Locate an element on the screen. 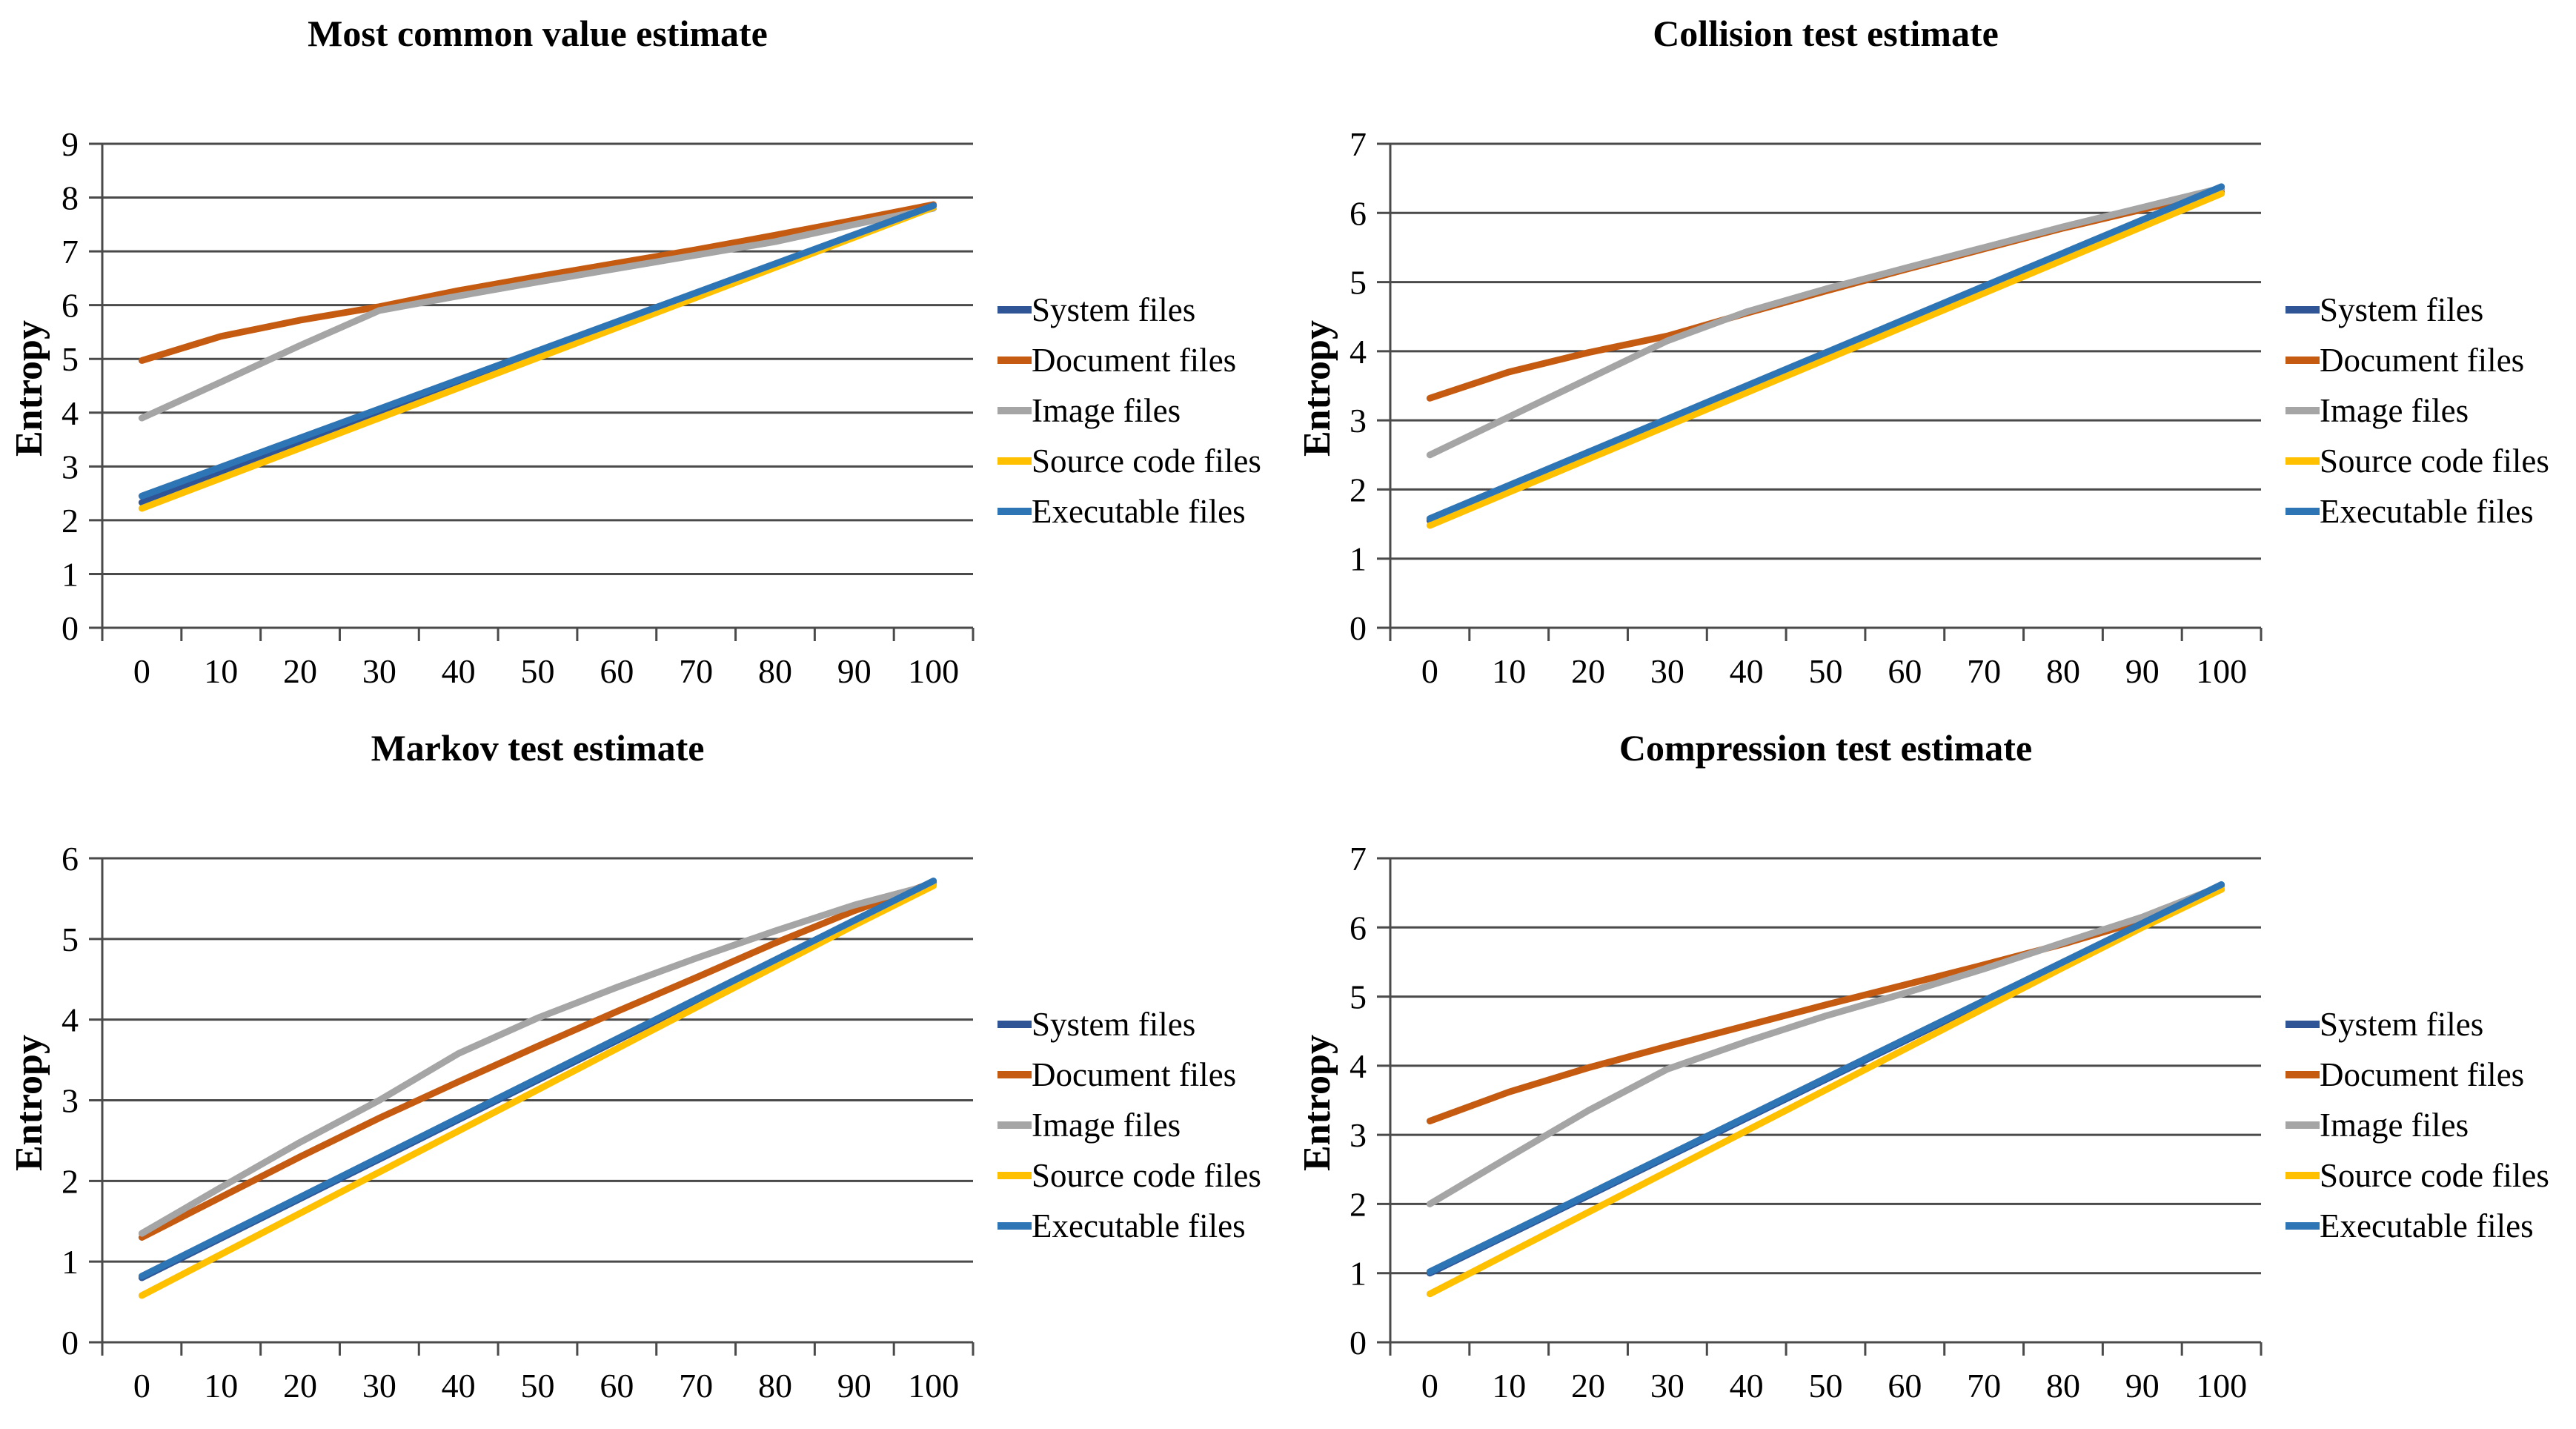  chart-title: Most common value estimate is located at coordinates (538, 33).